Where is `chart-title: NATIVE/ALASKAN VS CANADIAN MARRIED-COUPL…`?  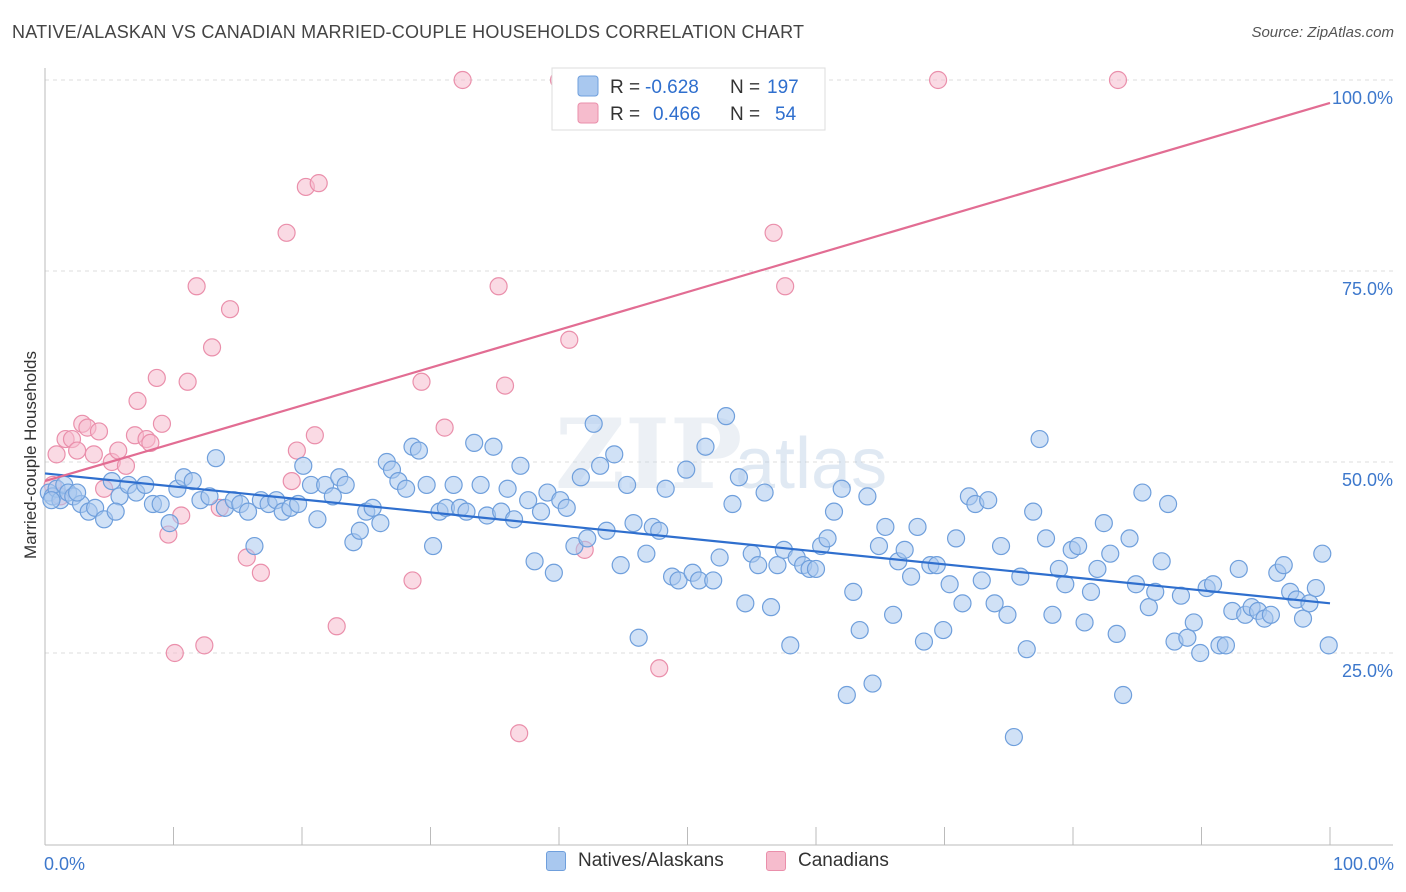 chart-title: NATIVE/ALASKAN VS CANADIAN MARRIED-COUPL… is located at coordinates (408, 32).